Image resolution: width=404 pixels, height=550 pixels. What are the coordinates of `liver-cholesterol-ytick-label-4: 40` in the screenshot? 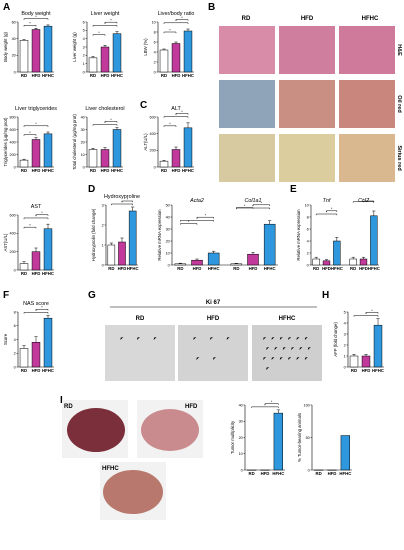 It's located at (83, 117).